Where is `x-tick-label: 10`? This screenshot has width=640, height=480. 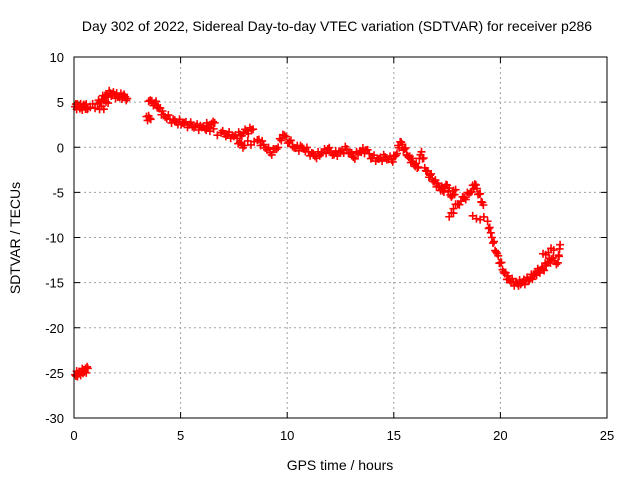
x-tick-label: 10 is located at coordinates (287, 435).